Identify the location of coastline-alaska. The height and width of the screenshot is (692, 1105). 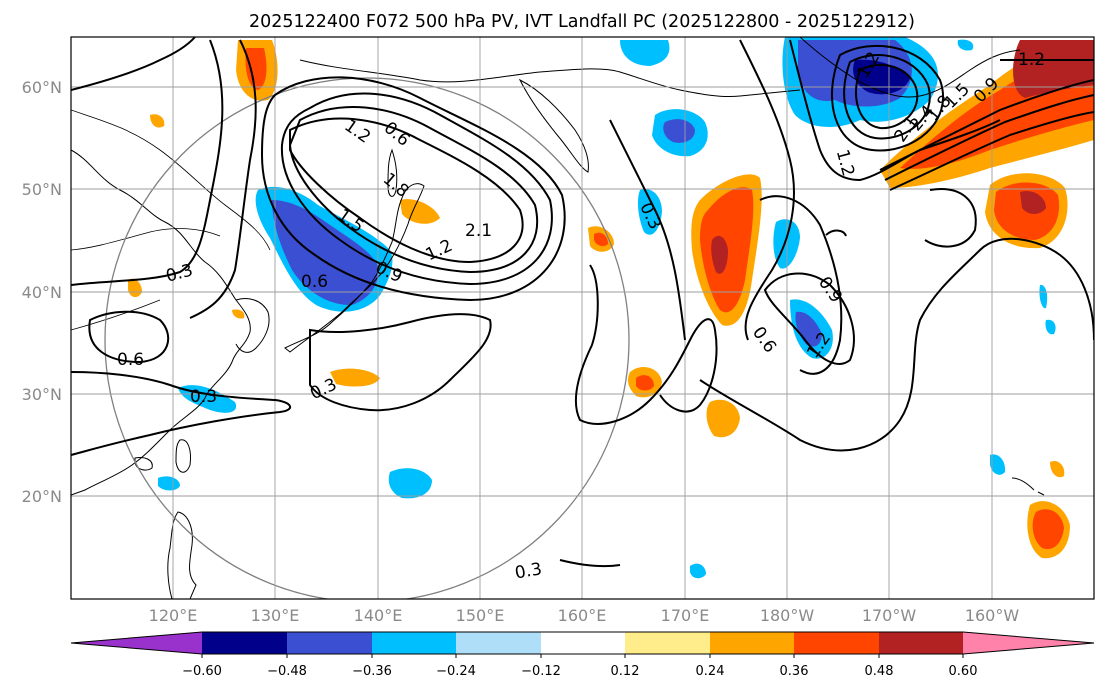
(910, 67).